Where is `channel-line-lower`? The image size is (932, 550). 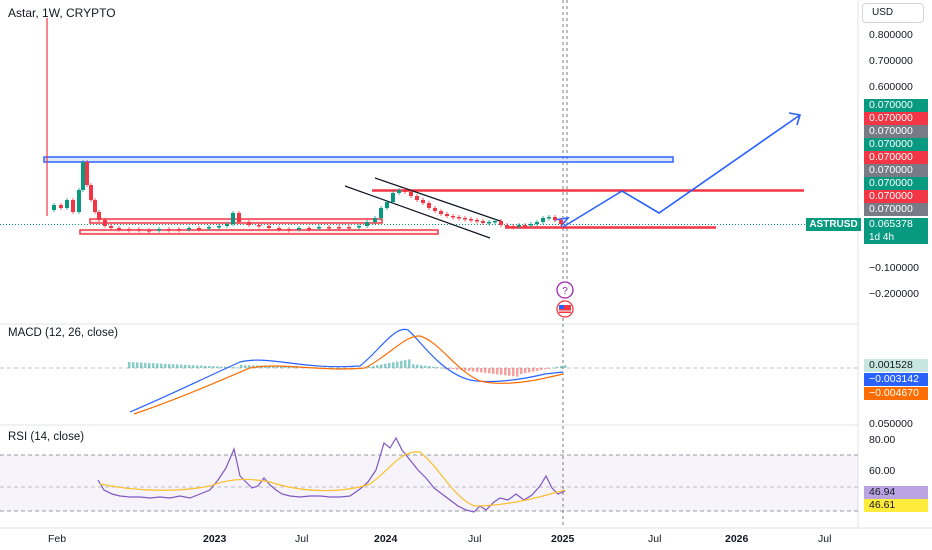 channel-line-lower is located at coordinates (417, 212).